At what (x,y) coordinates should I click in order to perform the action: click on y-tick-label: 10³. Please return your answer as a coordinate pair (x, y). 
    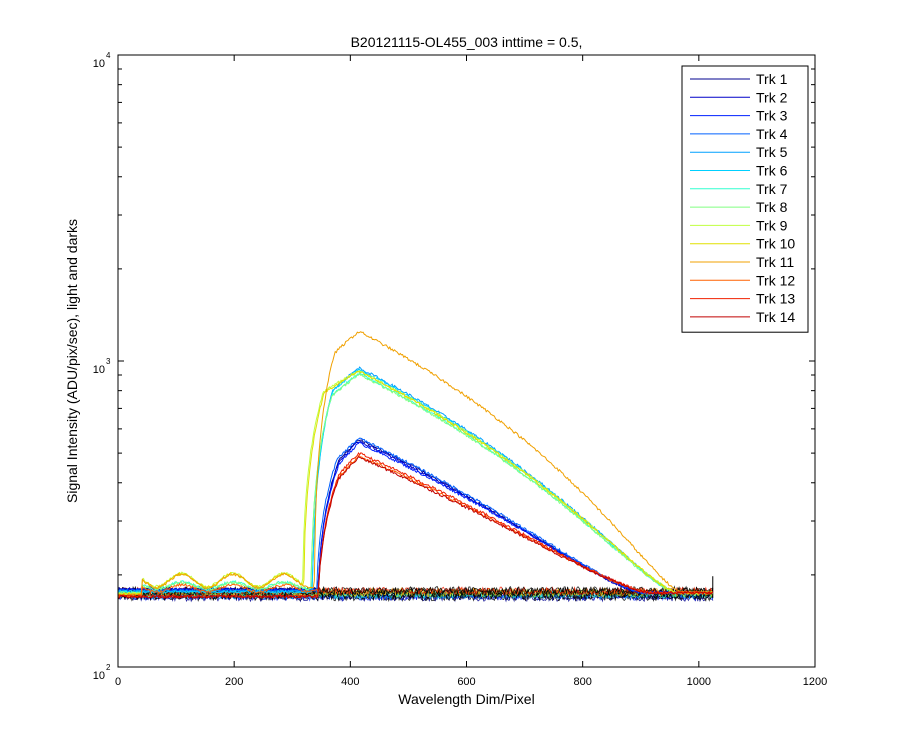
    Looking at the image, I should click on (102, 366).